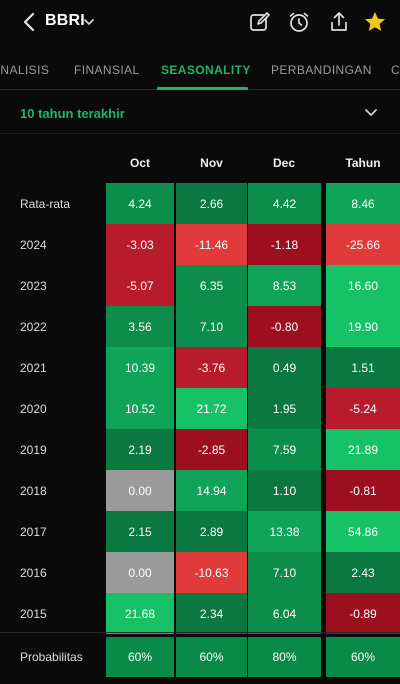  Describe the element at coordinates (33, 245) in the screenshot. I see `row-label: 2024` at that location.